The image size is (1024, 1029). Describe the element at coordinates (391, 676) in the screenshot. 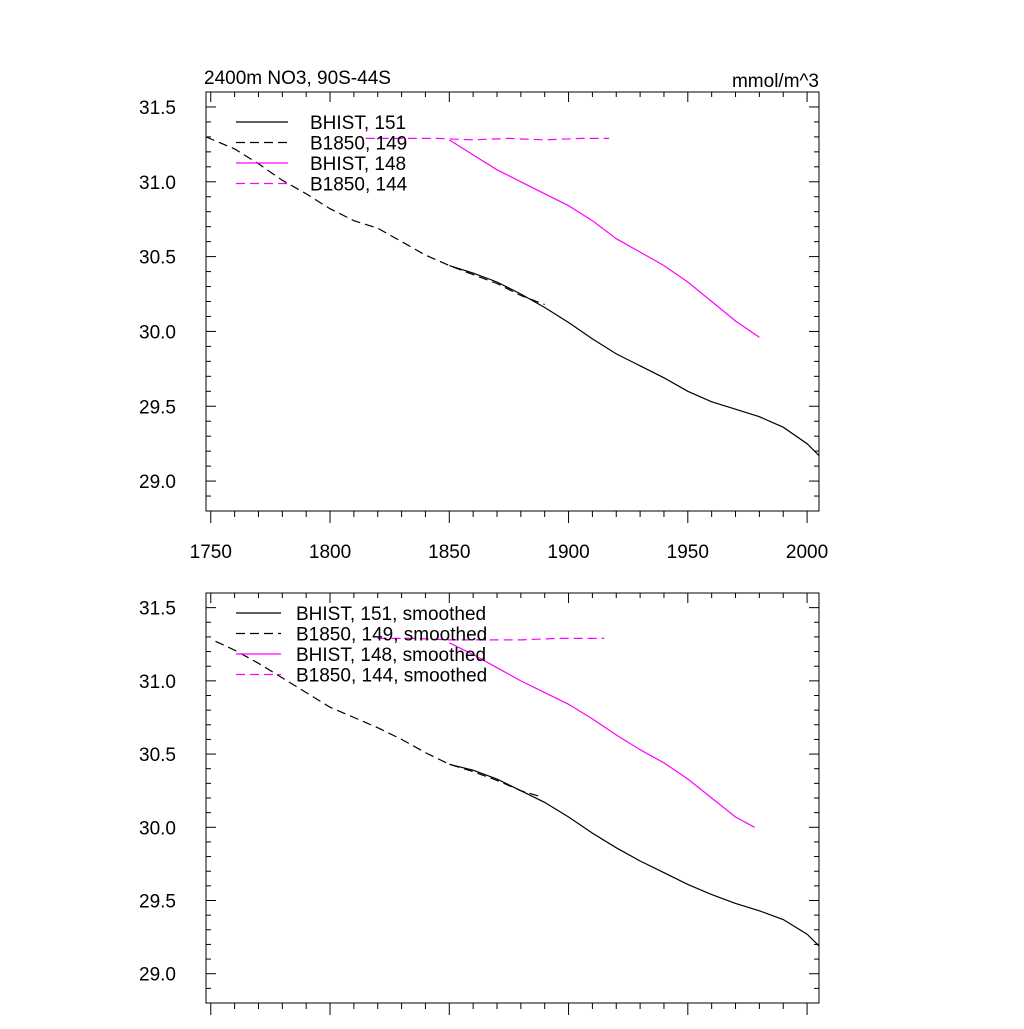

I see `legend-label: B1850, 144, smoothed` at that location.